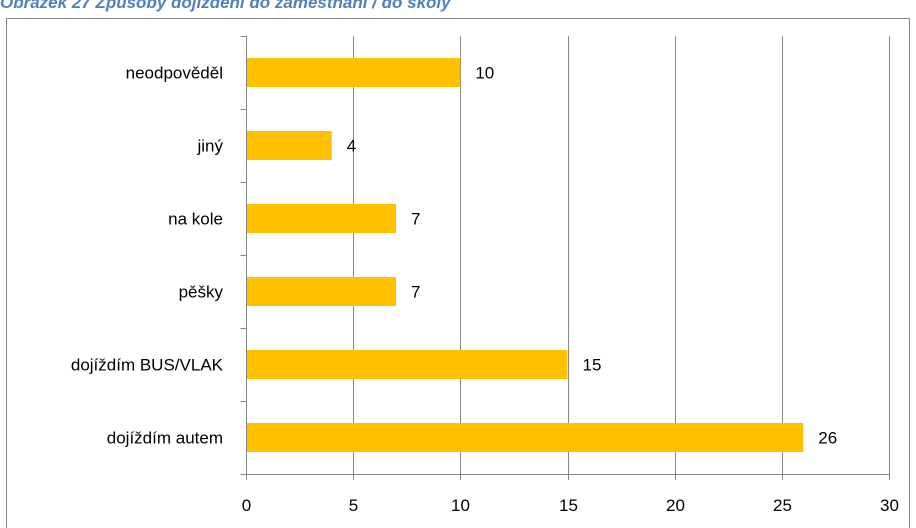 Image resolution: width=916 pixels, height=528 pixels. I want to click on data-label: 26, so click(827, 438).